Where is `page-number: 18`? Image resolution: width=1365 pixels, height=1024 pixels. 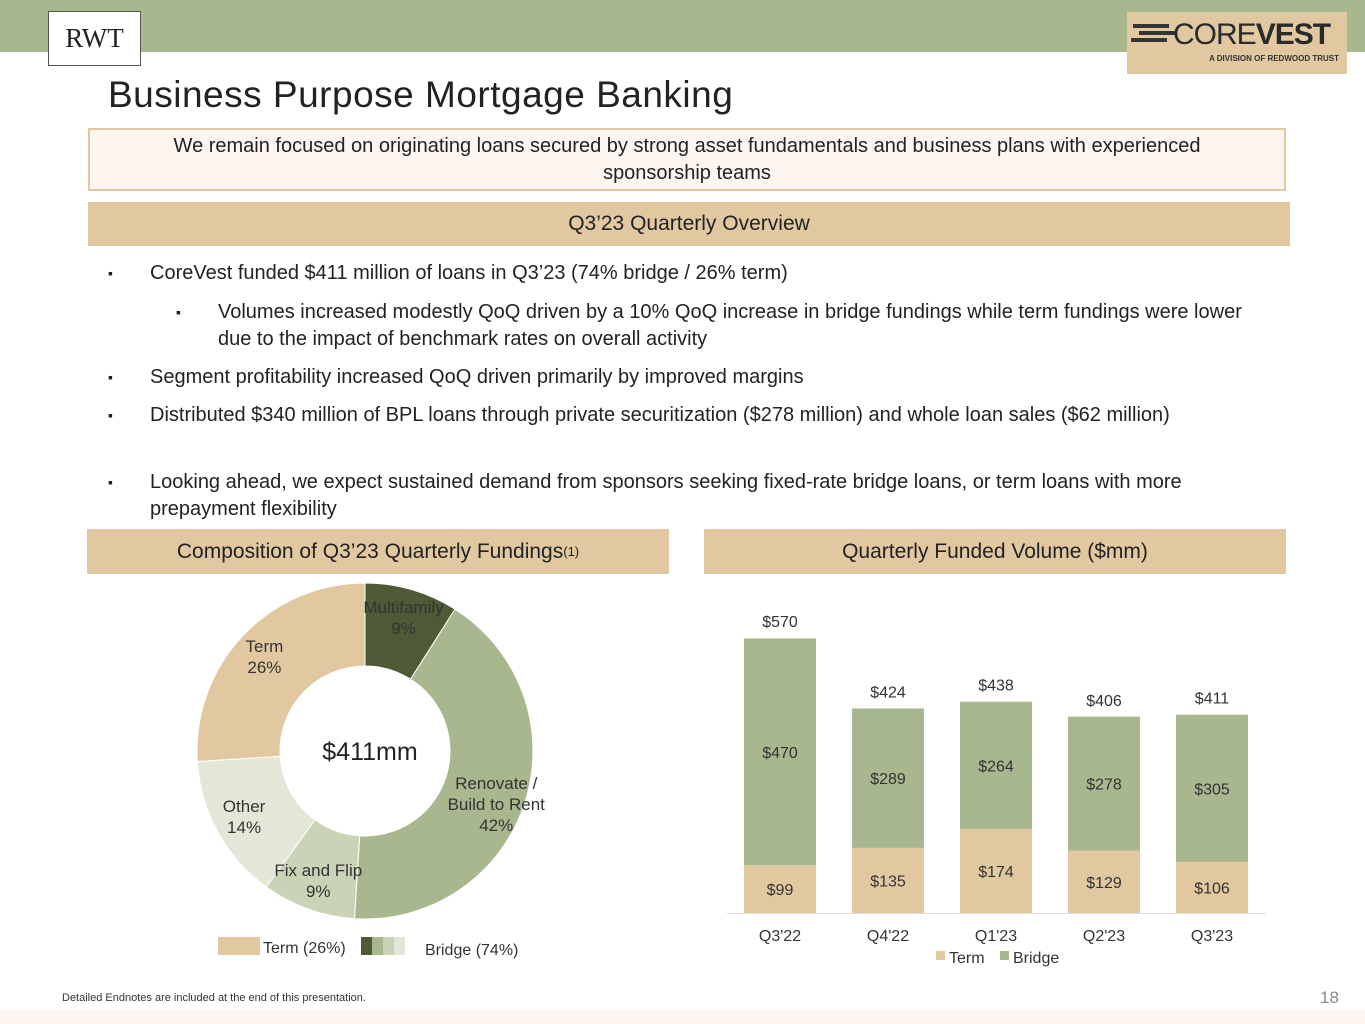 page-number: 18 is located at coordinates (1329, 997).